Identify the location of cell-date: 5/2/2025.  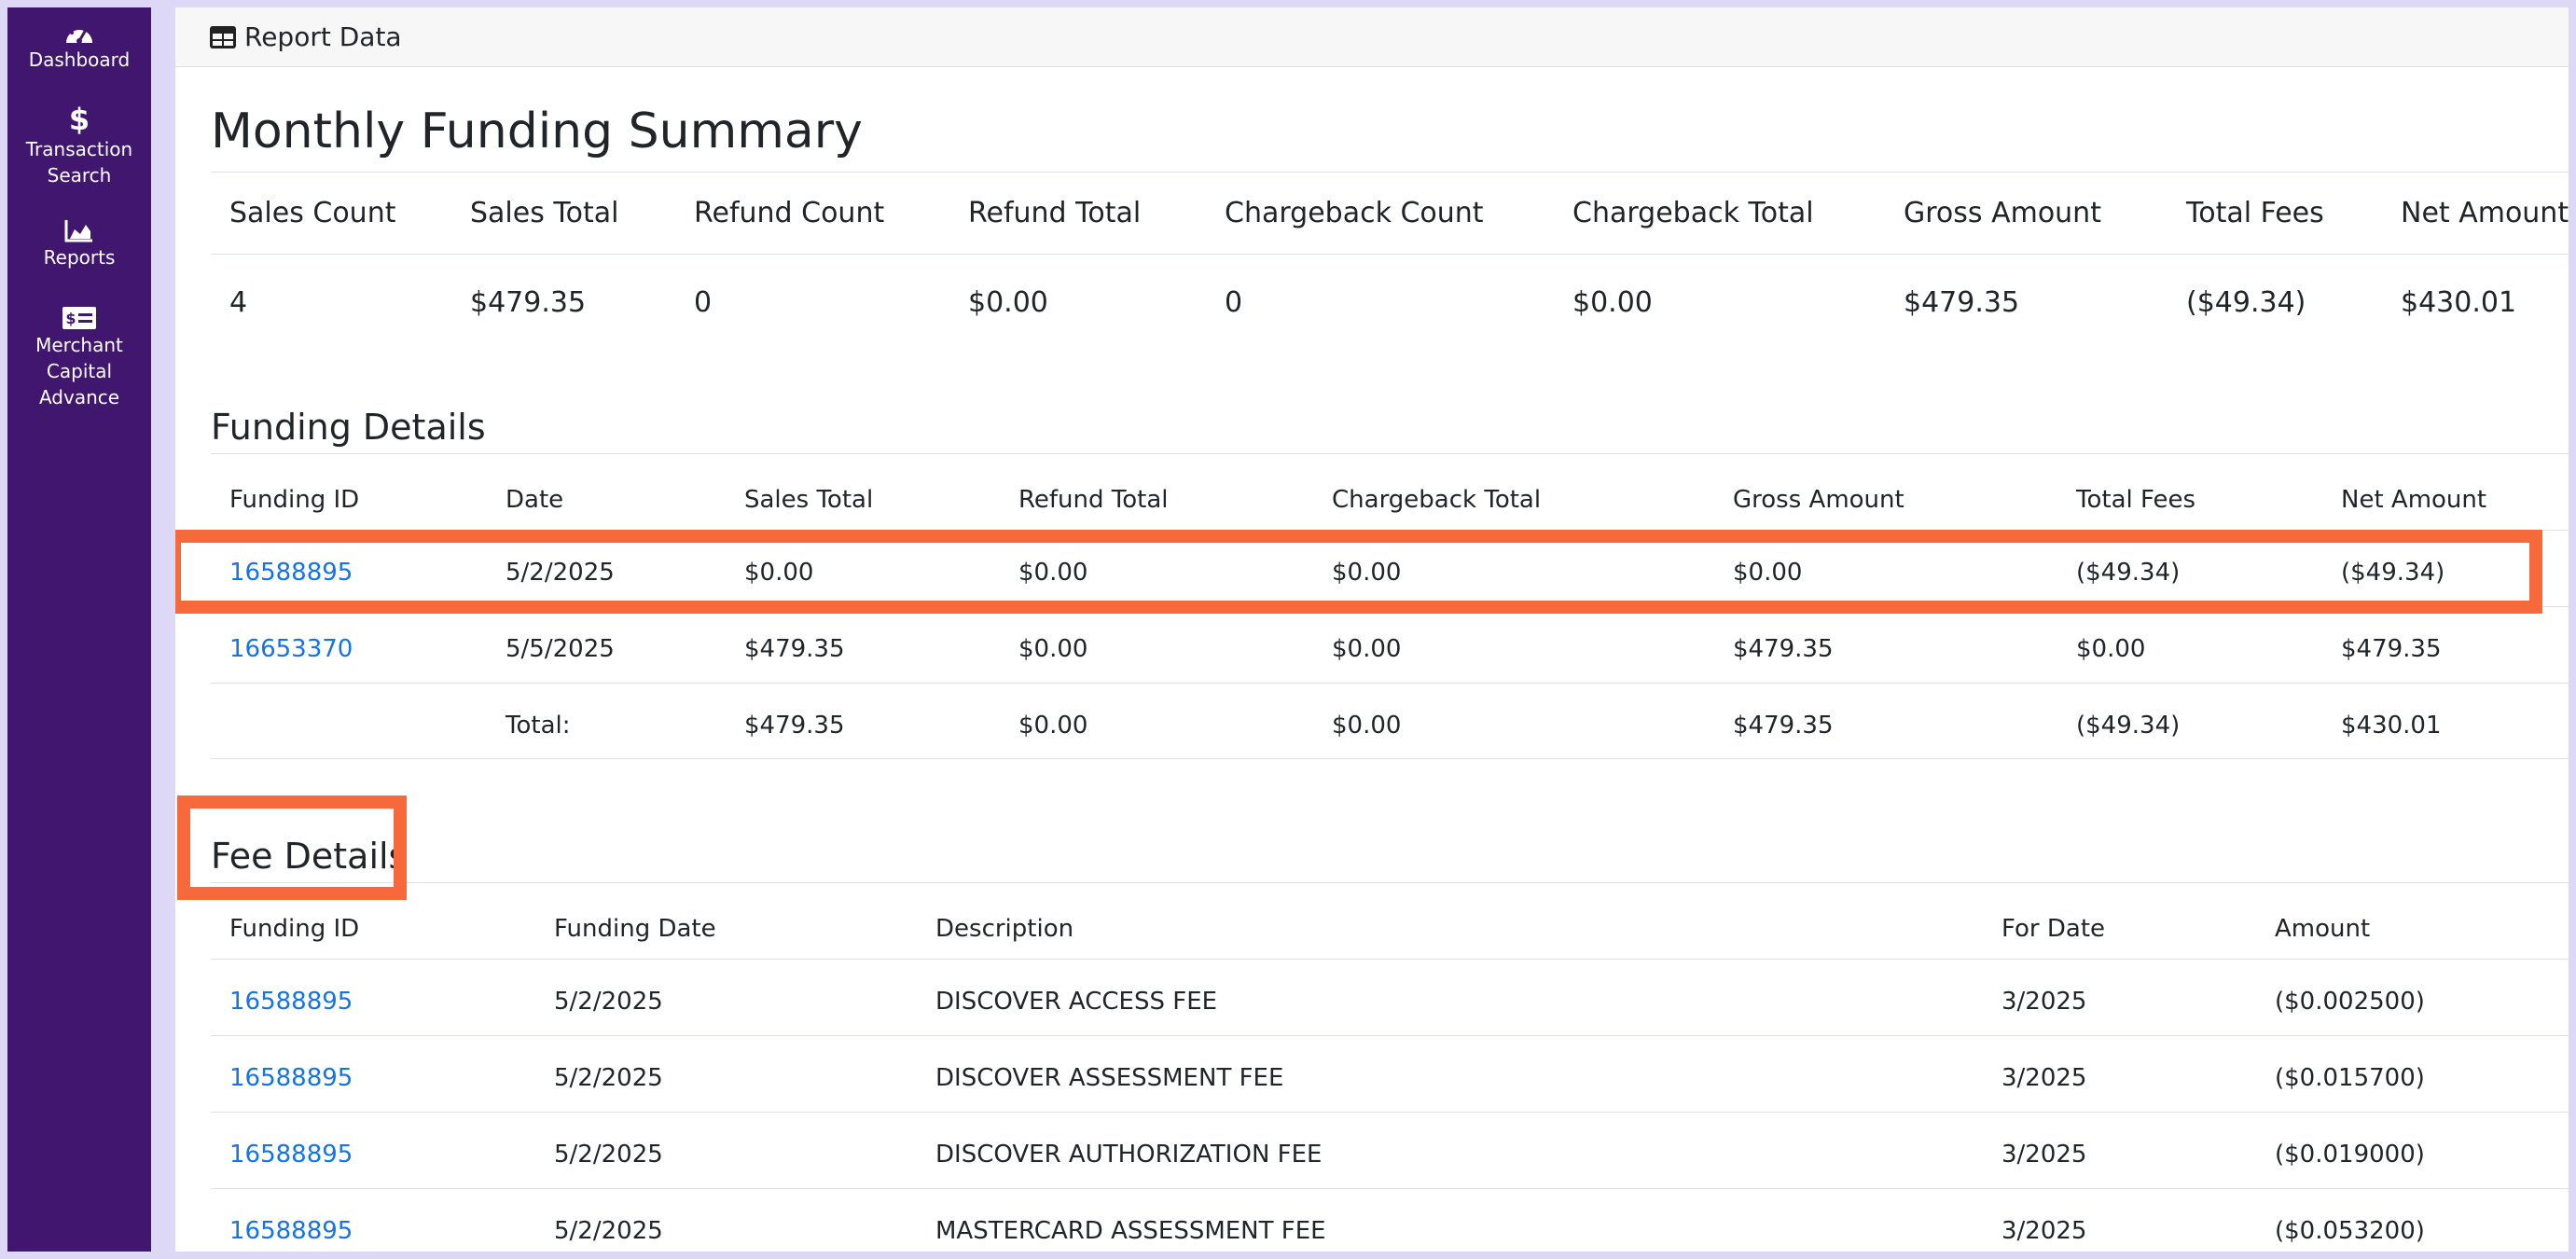
(560, 573).